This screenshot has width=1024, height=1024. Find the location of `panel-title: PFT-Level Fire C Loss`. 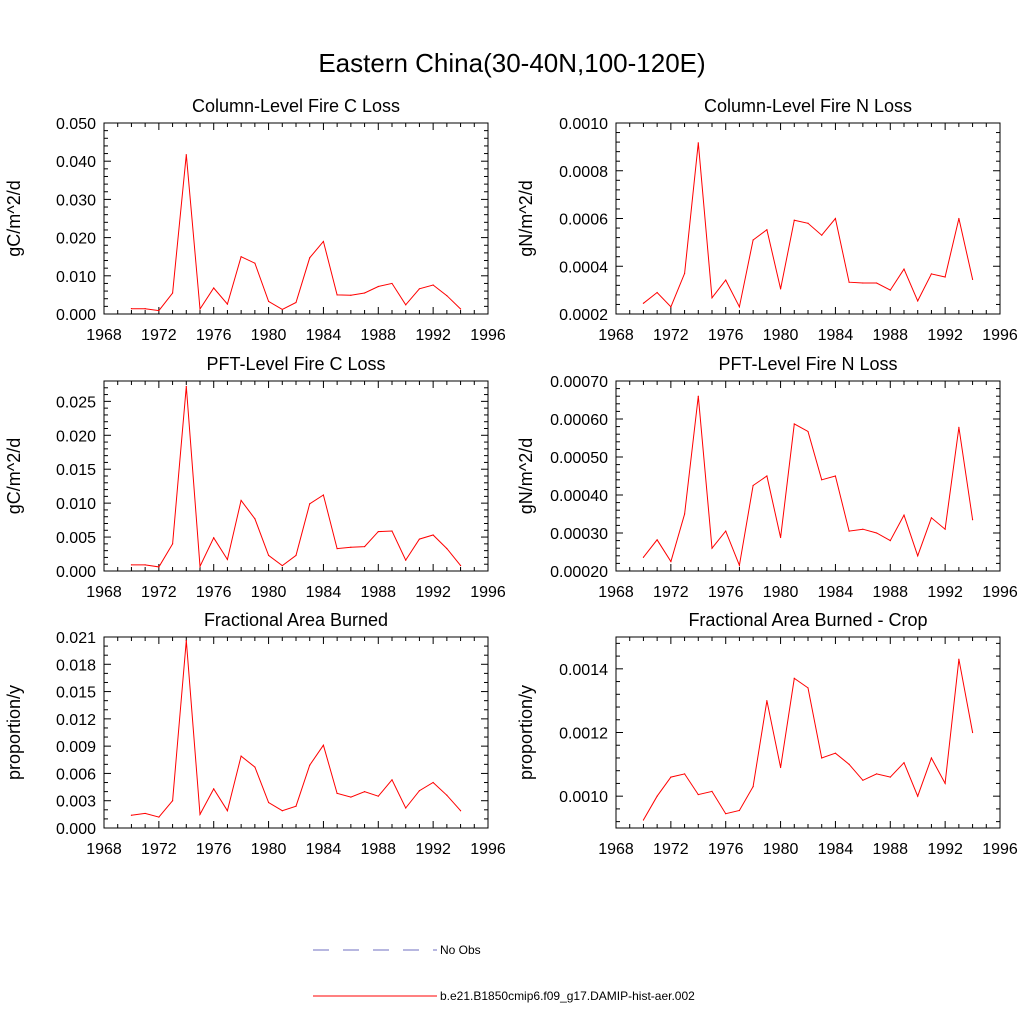

panel-title: PFT-Level Fire C Loss is located at coordinates (295, 364).